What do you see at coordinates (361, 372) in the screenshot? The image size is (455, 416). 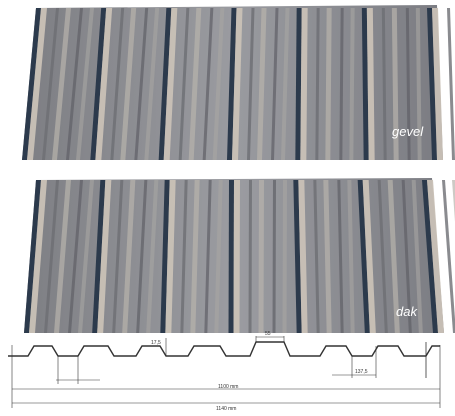 I see `dim-valley-width: 137,5` at bounding box center [361, 372].